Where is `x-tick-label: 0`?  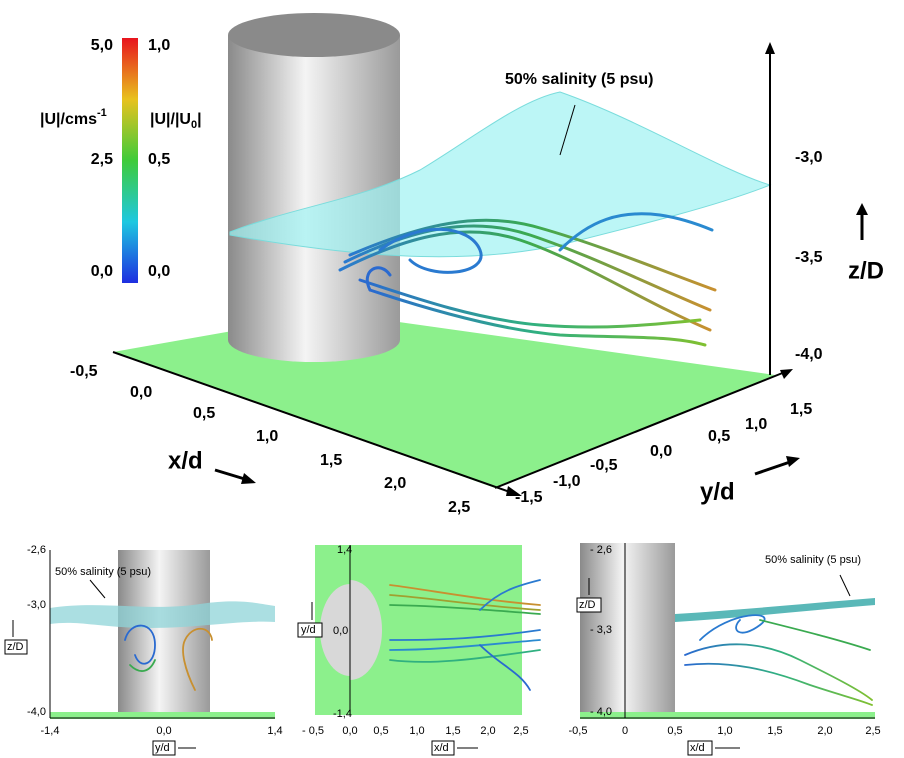 x-tick-label: 0 is located at coordinates (625, 731).